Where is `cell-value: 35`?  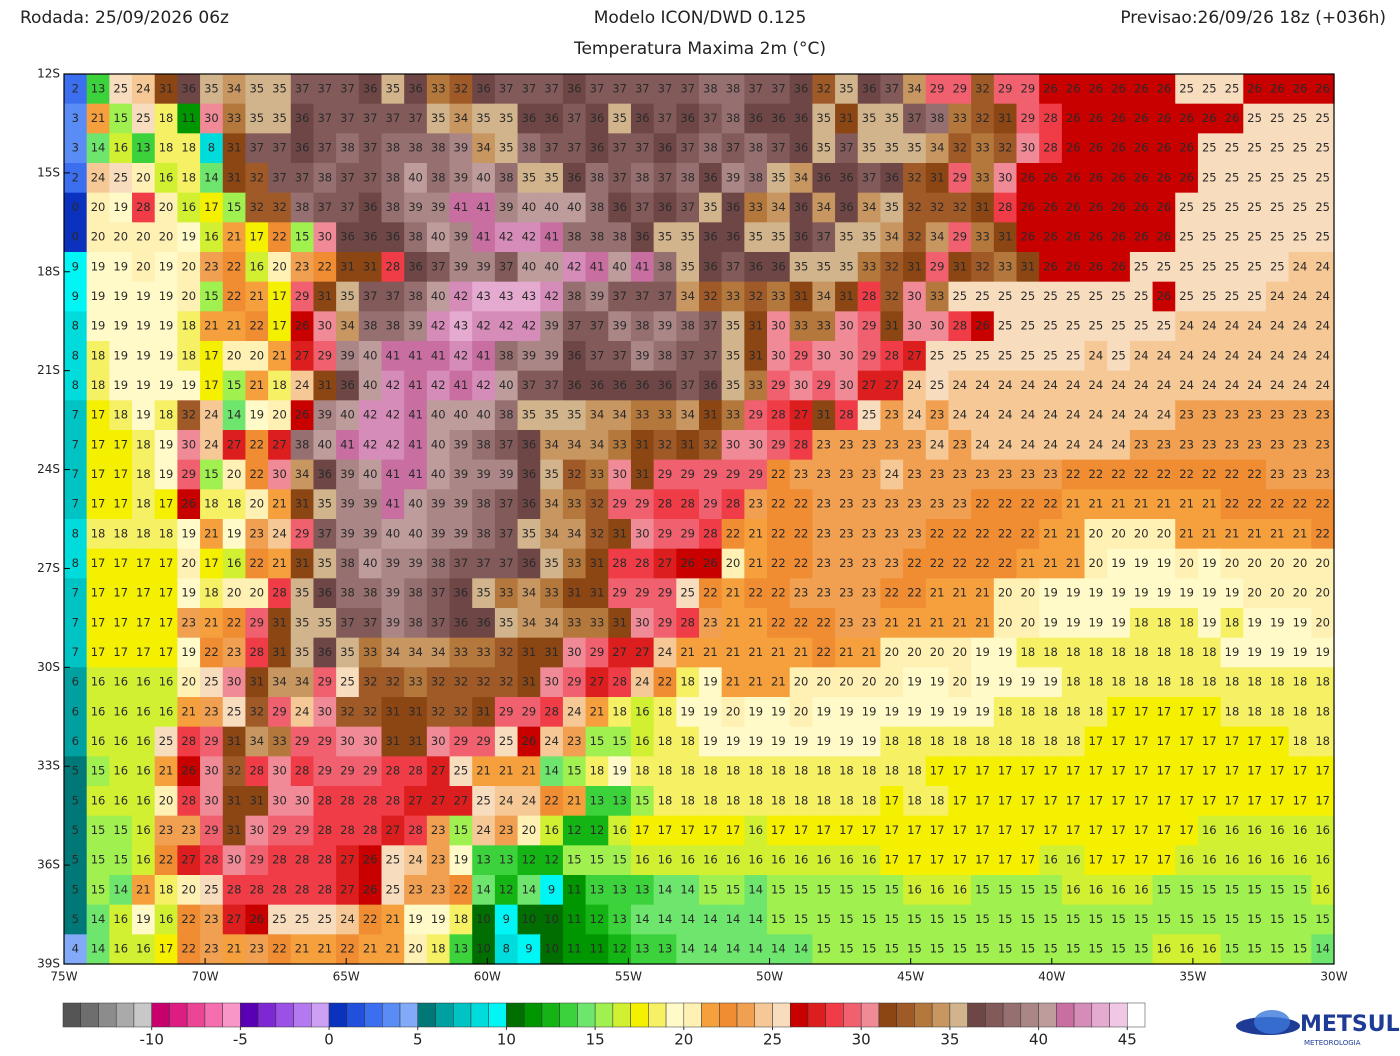
cell-value: 35 is located at coordinates (506, 148).